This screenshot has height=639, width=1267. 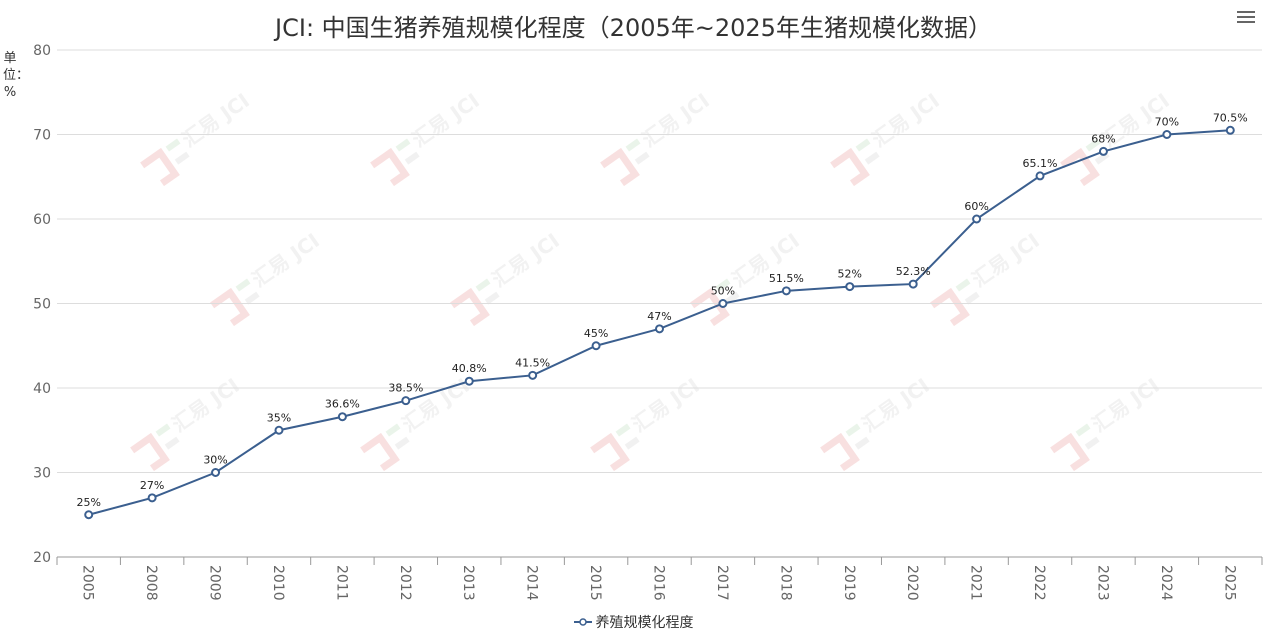 I want to click on x-tick-label: 2022, so click(x=1039, y=583).